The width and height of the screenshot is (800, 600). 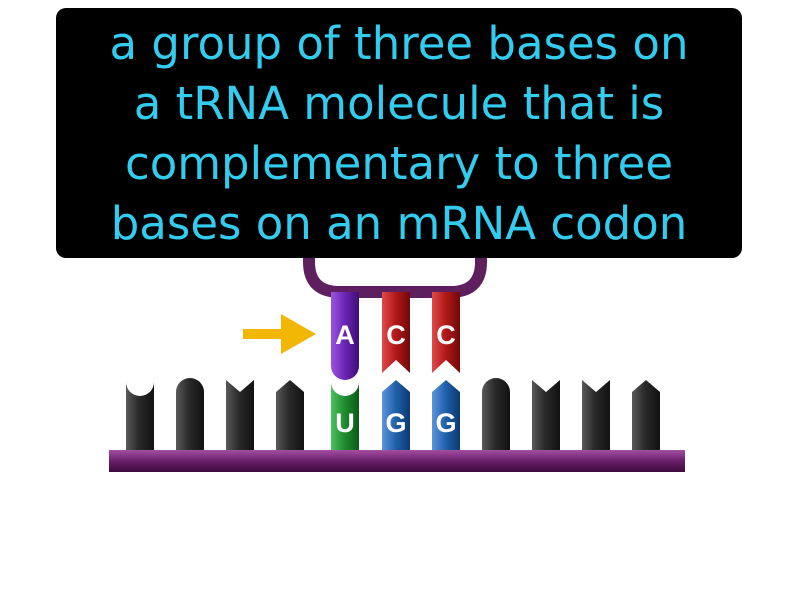 I want to click on codon-base-1: U, so click(x=345, y=417).